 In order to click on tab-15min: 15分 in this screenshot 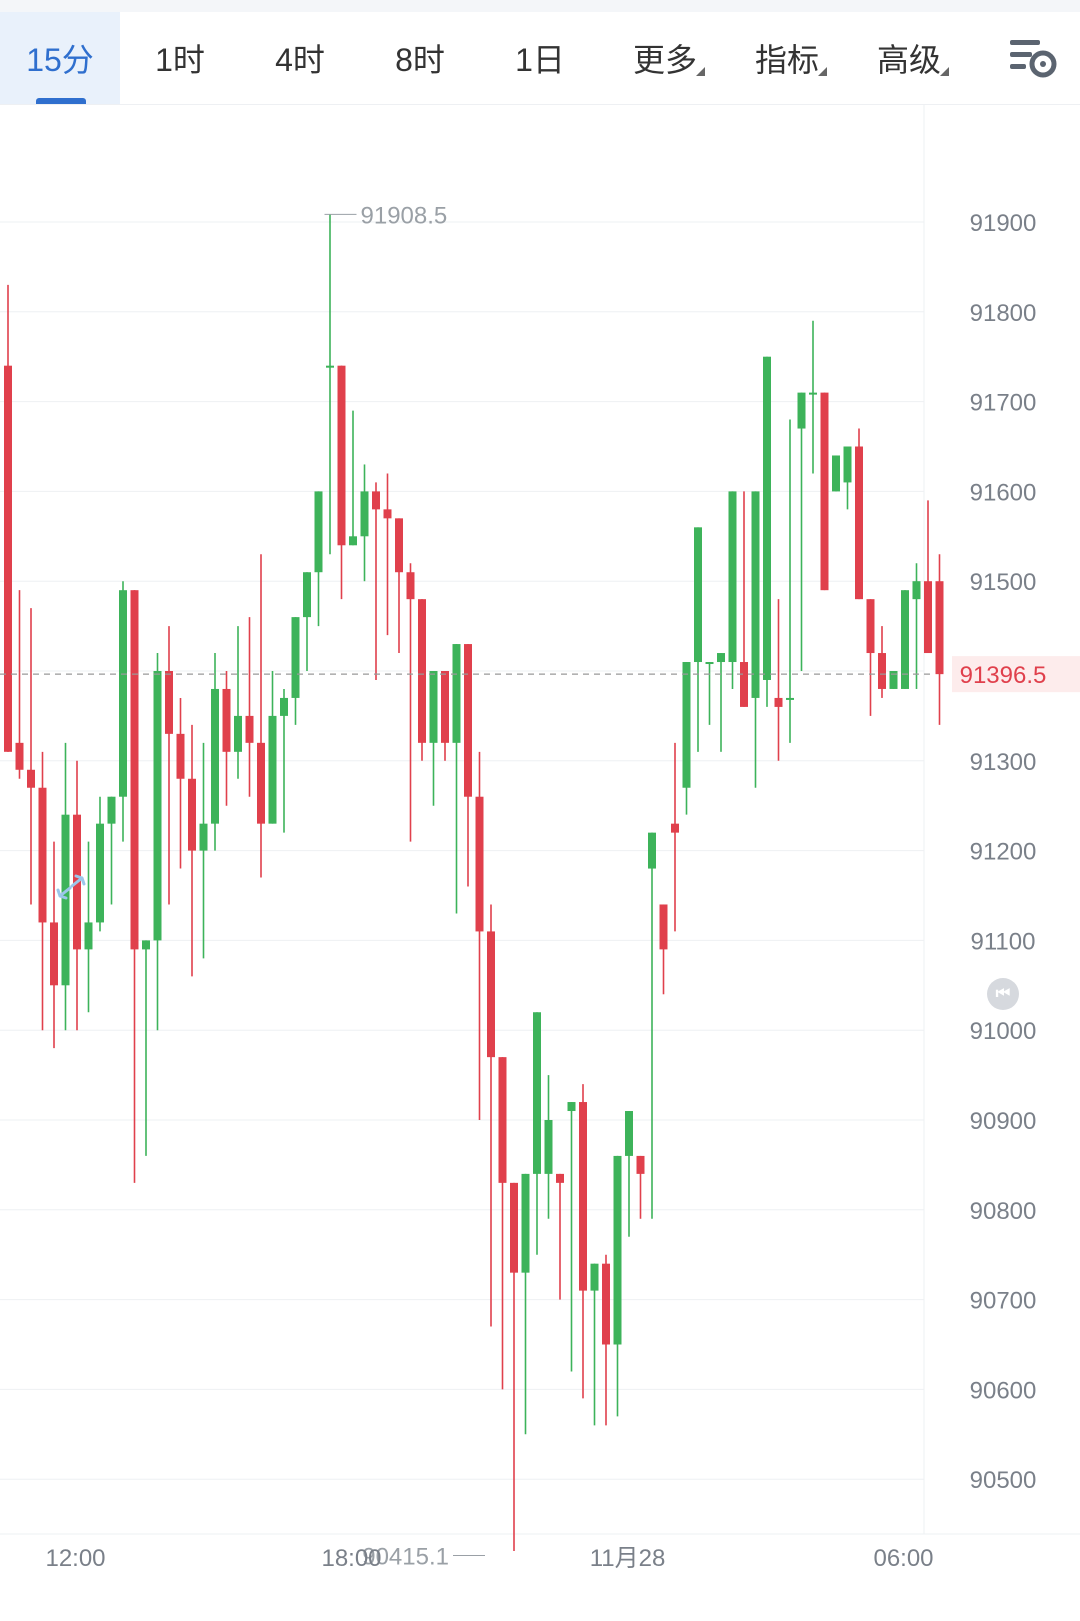, I will do `click(60, 58)`.